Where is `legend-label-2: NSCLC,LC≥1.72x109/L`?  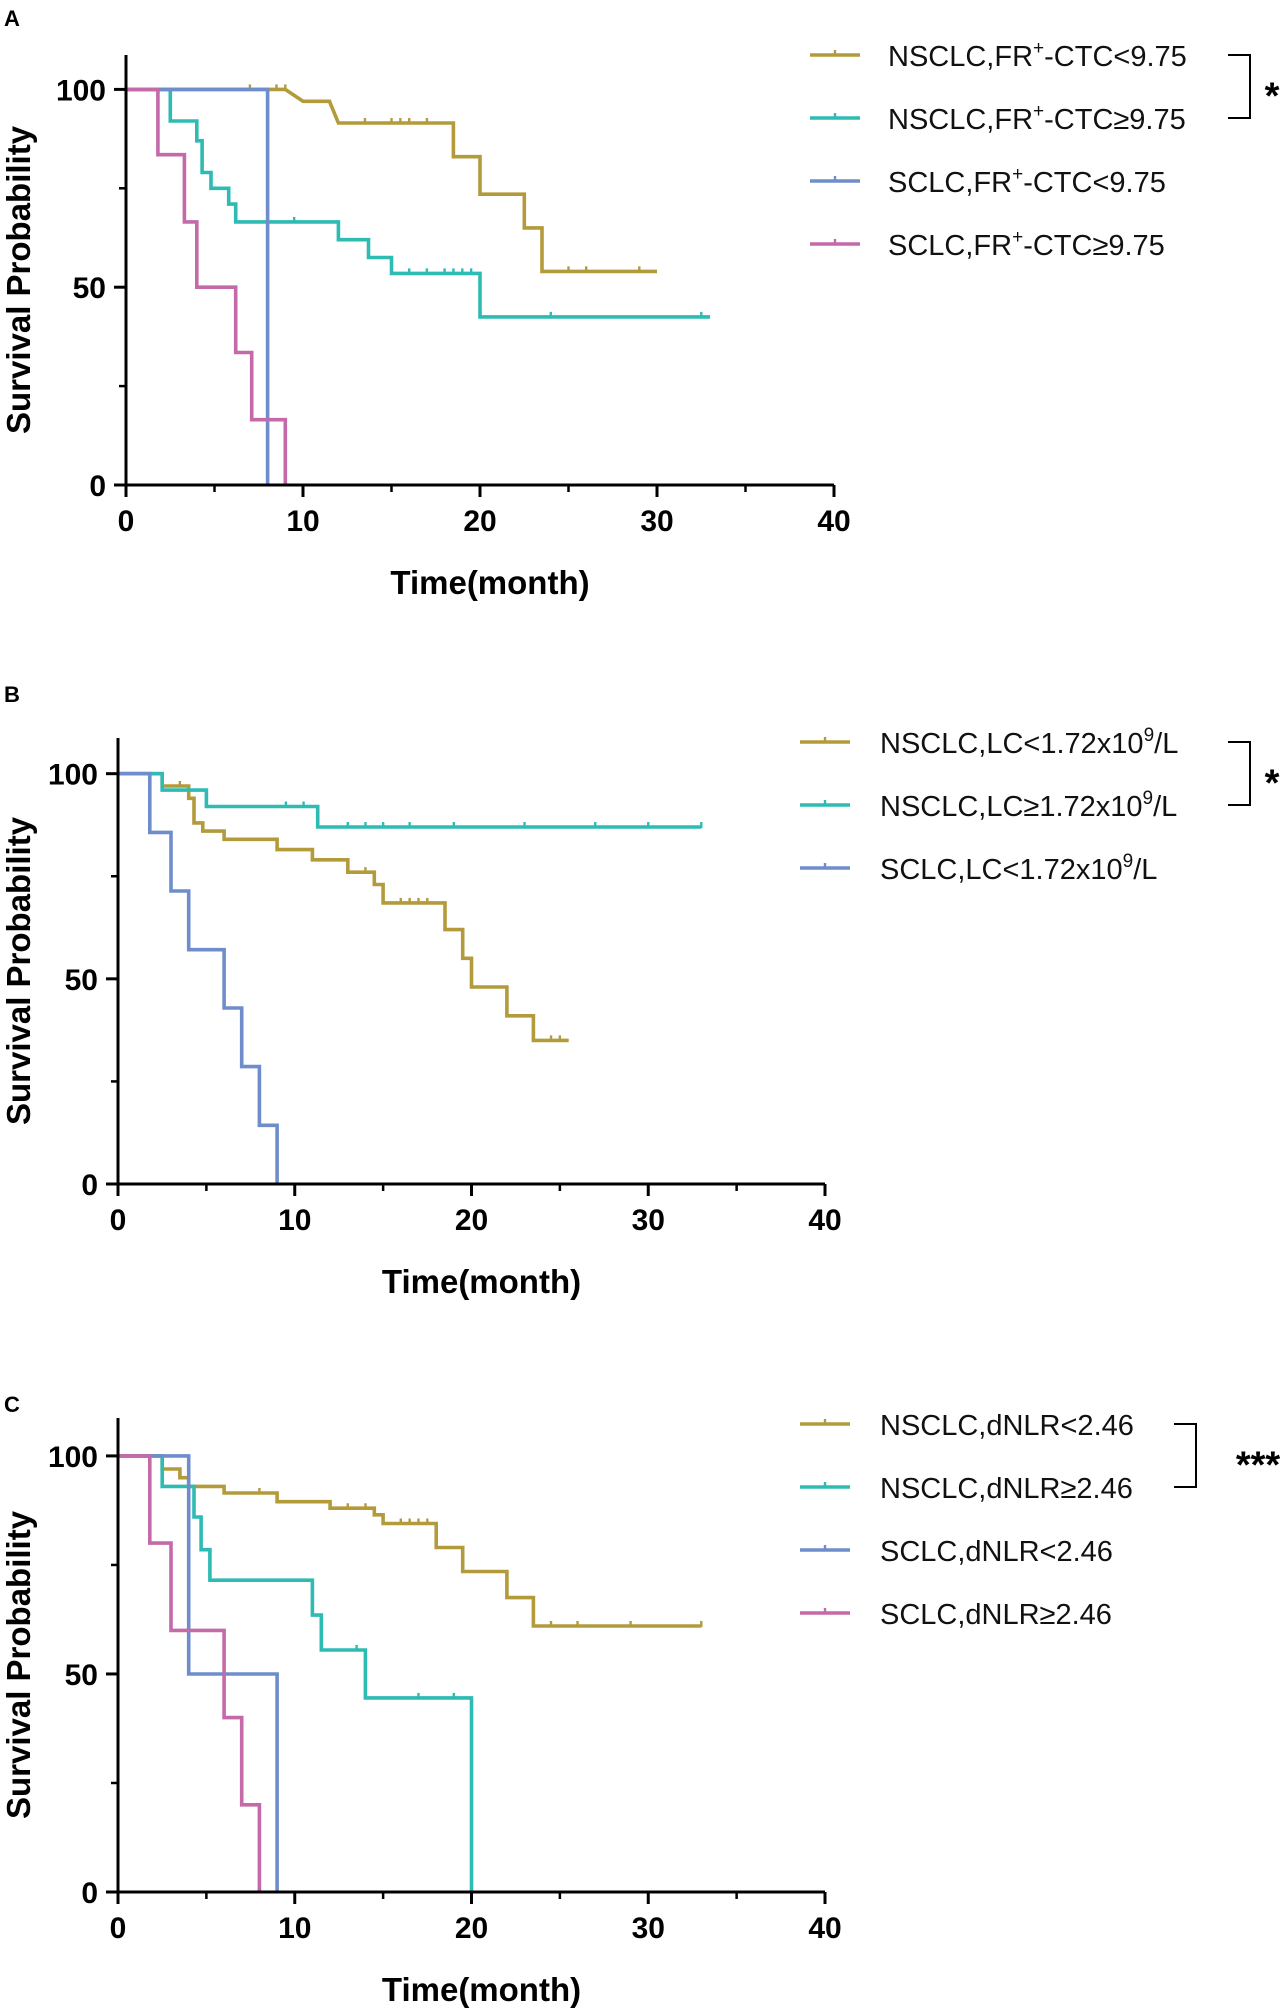 legend-label-2: NSCLC,LC≥1.72x109/L is located at coordinates (1028, 805).